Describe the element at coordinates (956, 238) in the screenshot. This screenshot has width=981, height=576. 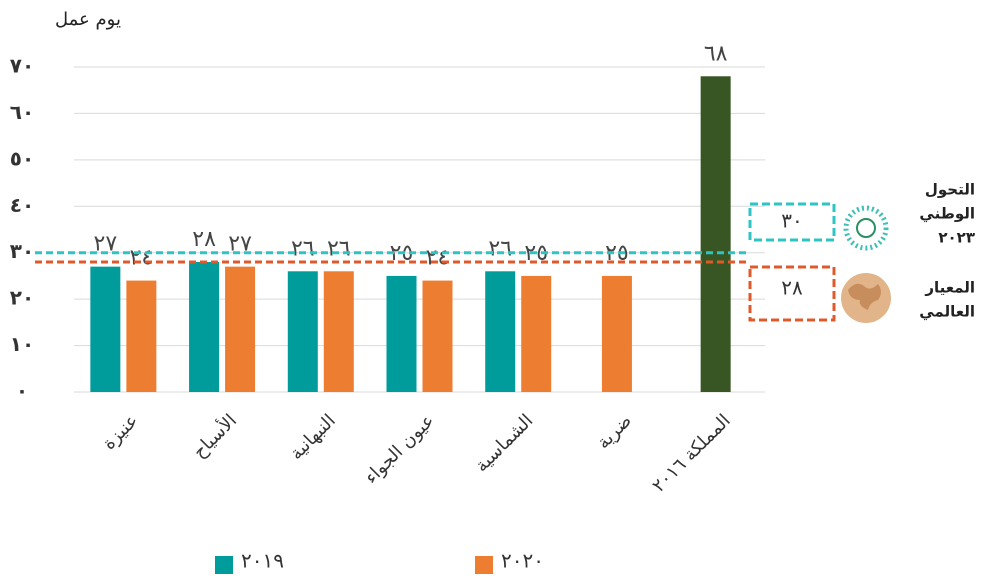
I see `reference-text: ٢٠٢٣` at that location.